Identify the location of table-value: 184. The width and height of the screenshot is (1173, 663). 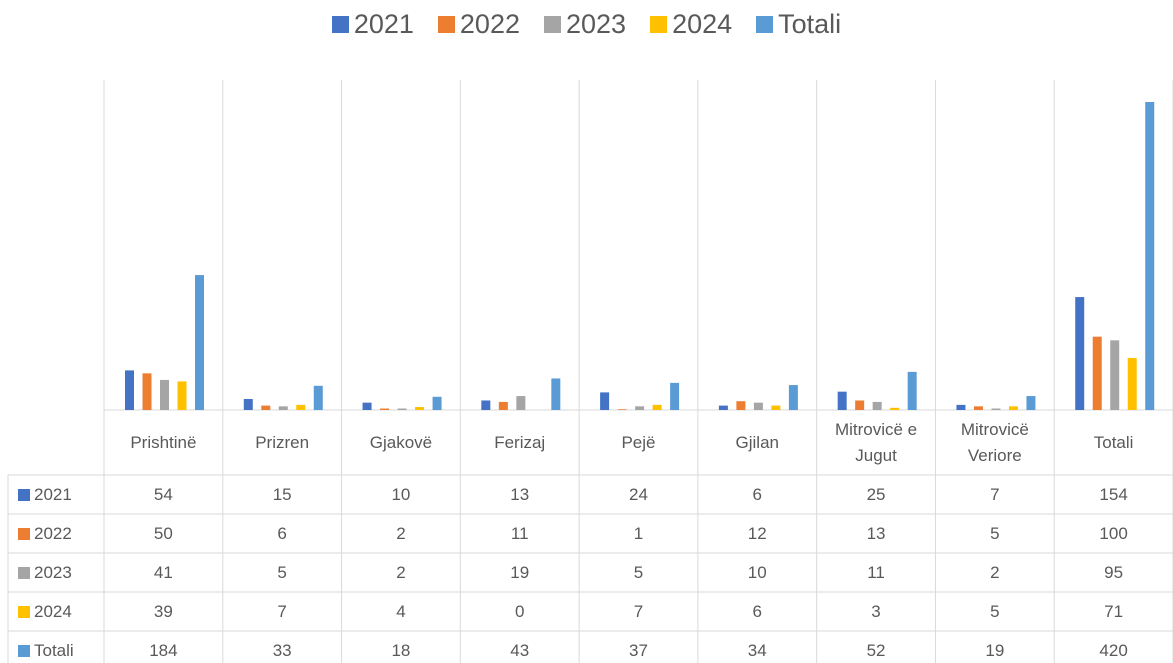
(163, 650).